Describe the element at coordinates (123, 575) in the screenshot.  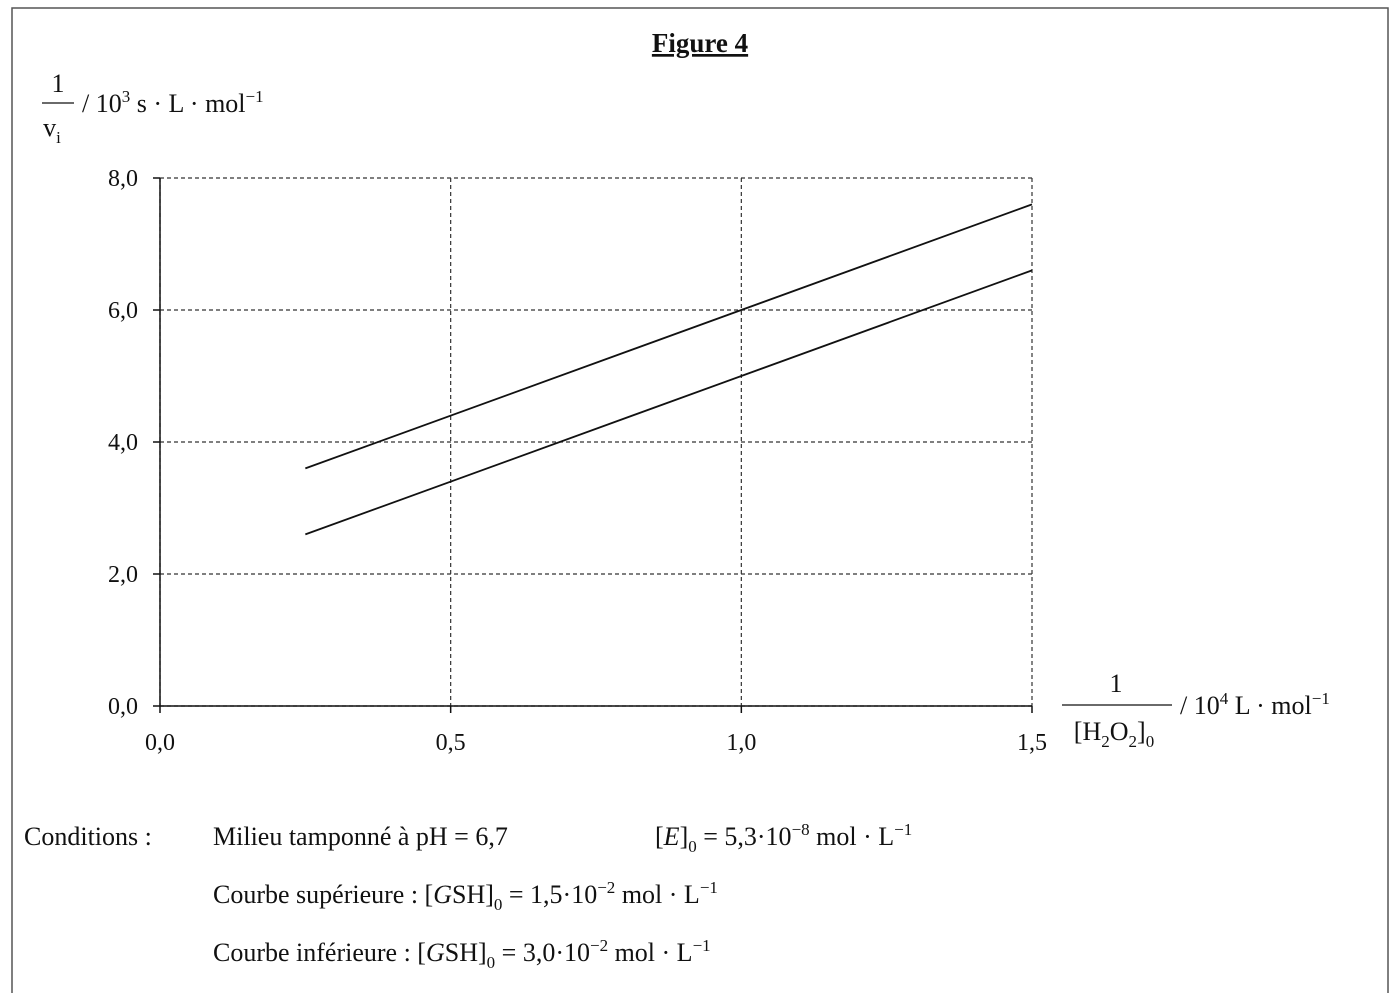
I see `y-tick-label: 2,0` at that location.